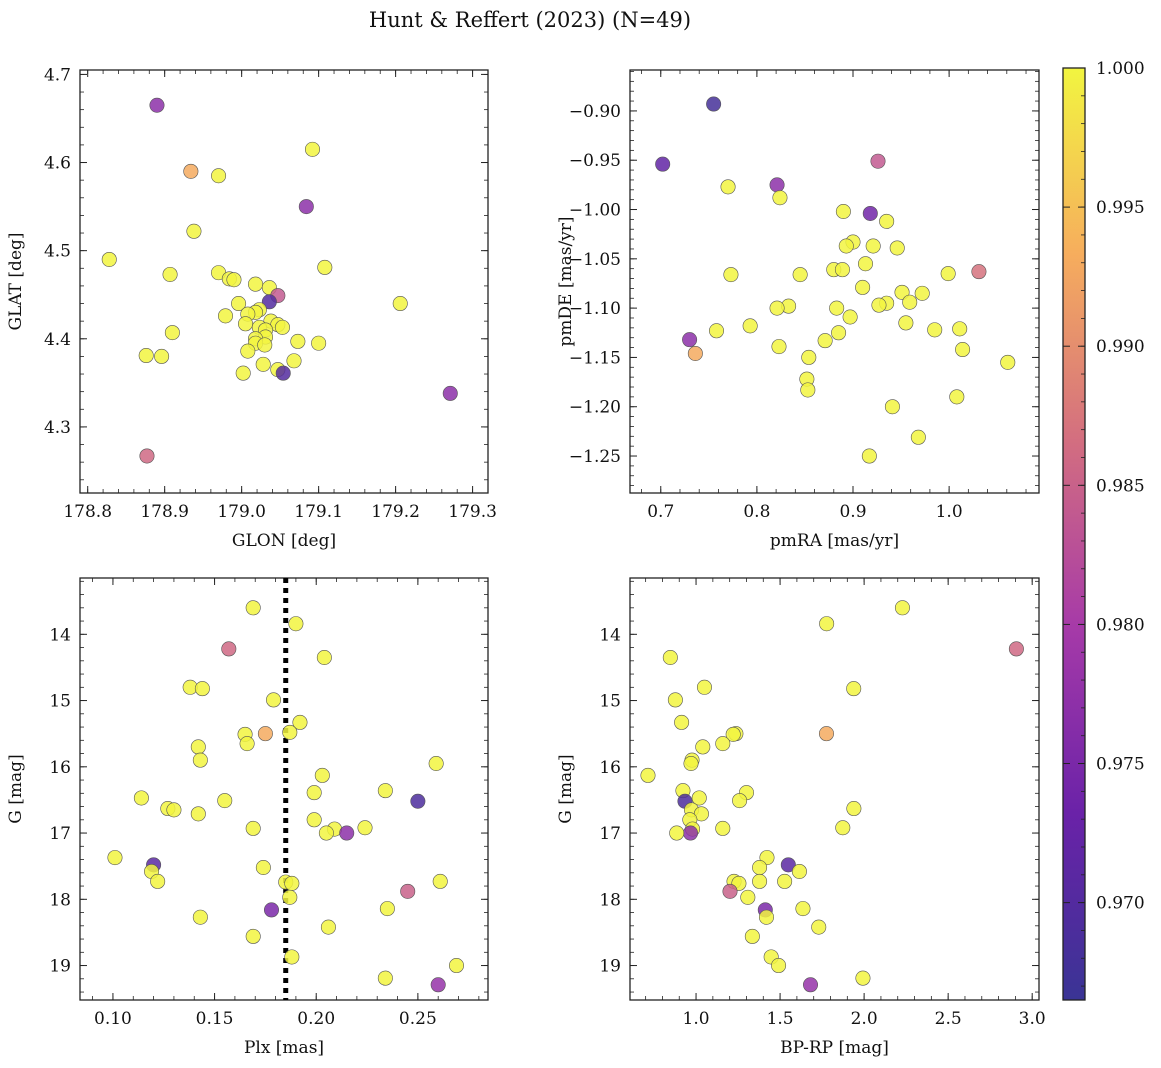  What do you see at coordinates (241, 512) in the screenshot?
I see `glon-glat-x-tick-label: 179.0` at bounding box center [241, 512].